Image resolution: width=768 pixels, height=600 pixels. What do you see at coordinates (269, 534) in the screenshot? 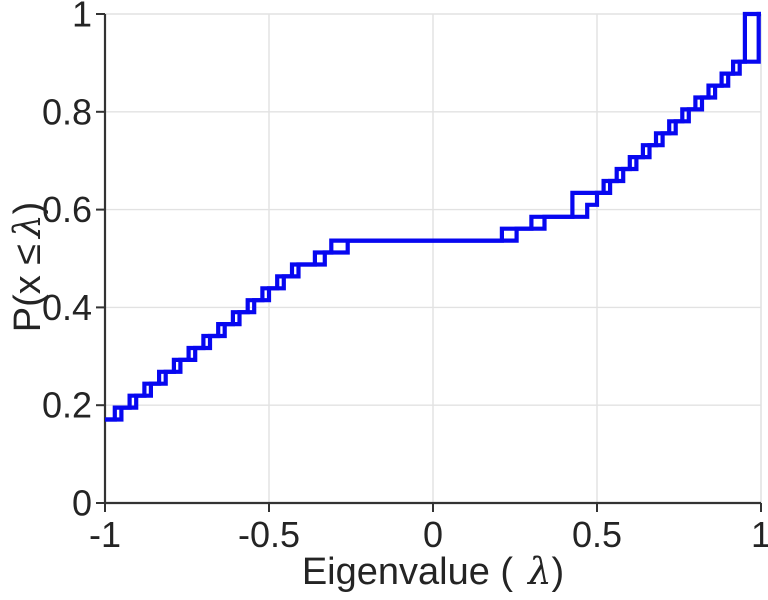
I see `x-tick-label: -0.5` at bounding box center [269, 534].